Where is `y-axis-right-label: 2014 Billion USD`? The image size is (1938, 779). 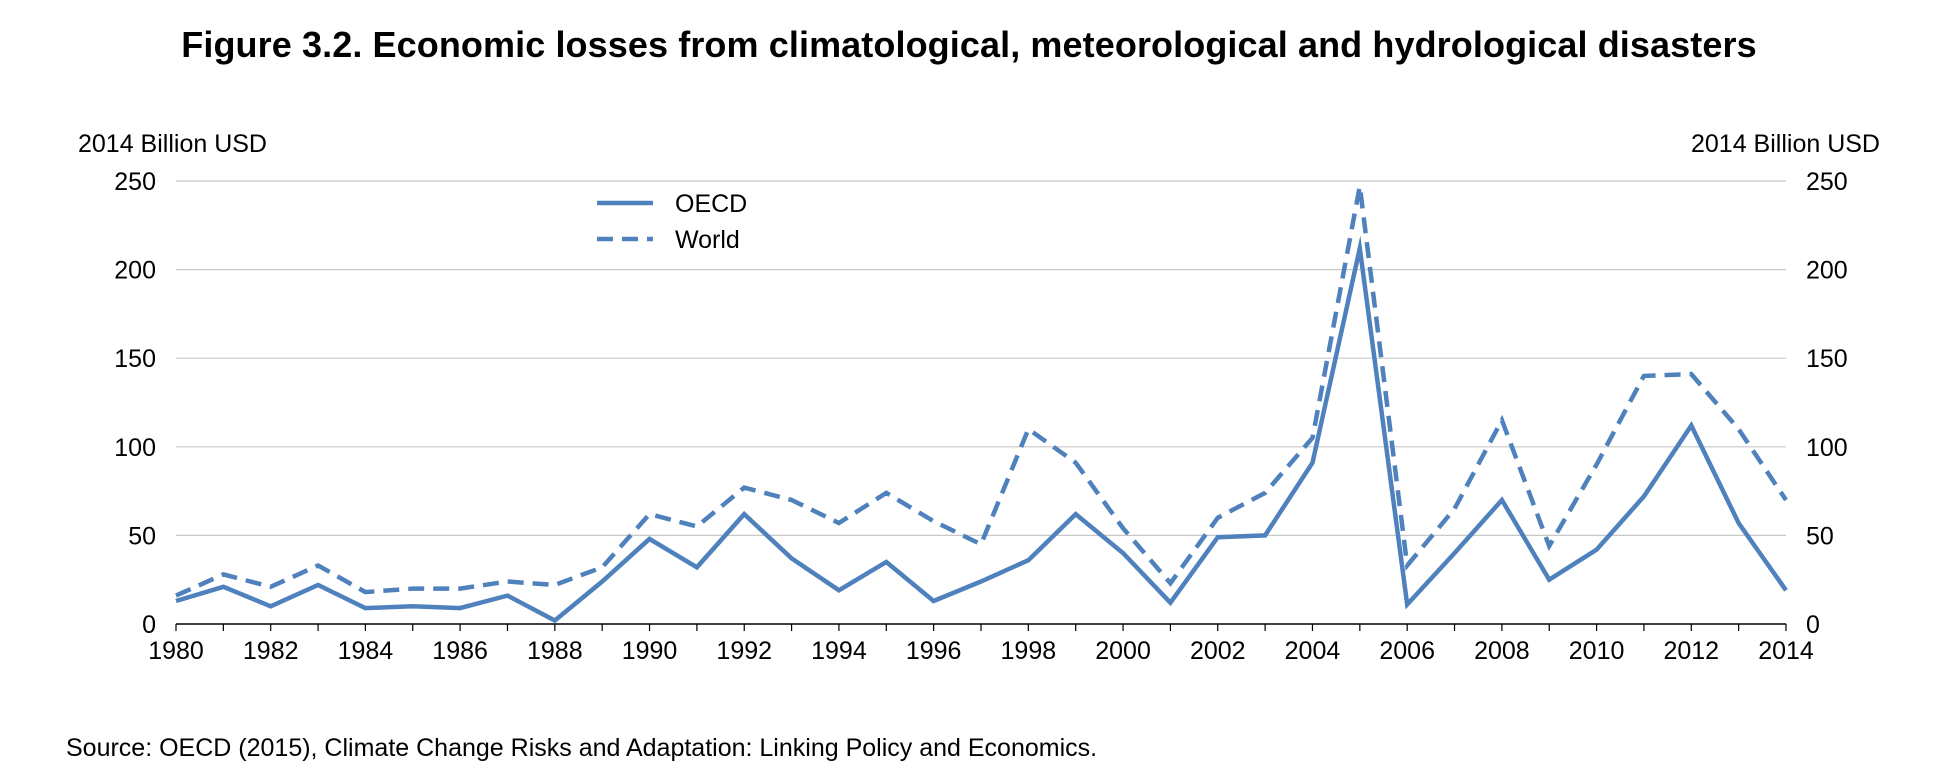 y-axis-right-label: 2014 Billion USD is located at coordinates (1785, 144).